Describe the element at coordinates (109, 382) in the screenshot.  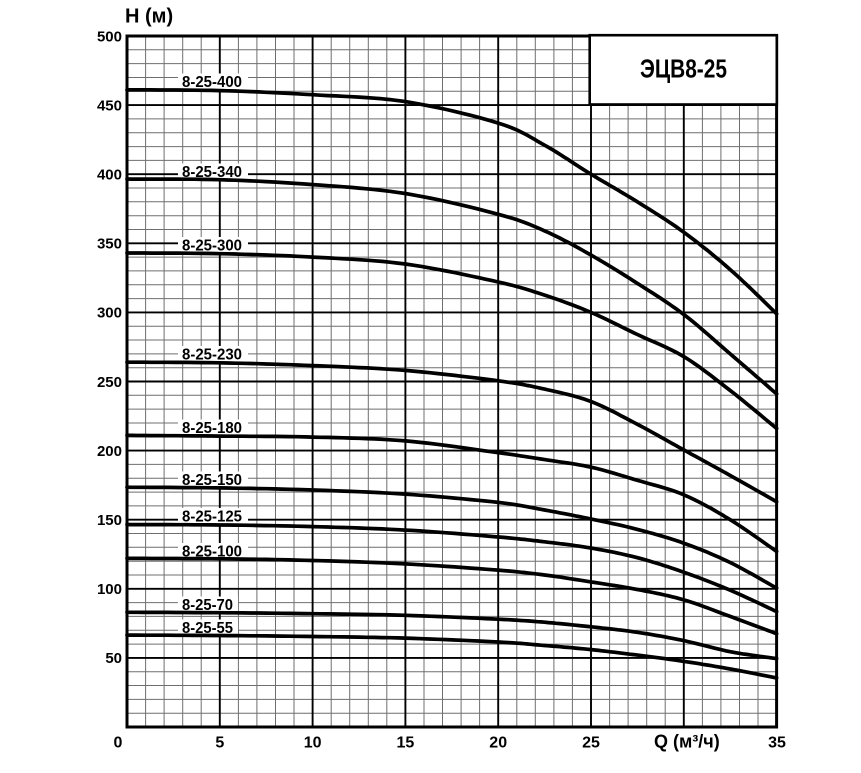
I see `svg-text: 250` at that location.